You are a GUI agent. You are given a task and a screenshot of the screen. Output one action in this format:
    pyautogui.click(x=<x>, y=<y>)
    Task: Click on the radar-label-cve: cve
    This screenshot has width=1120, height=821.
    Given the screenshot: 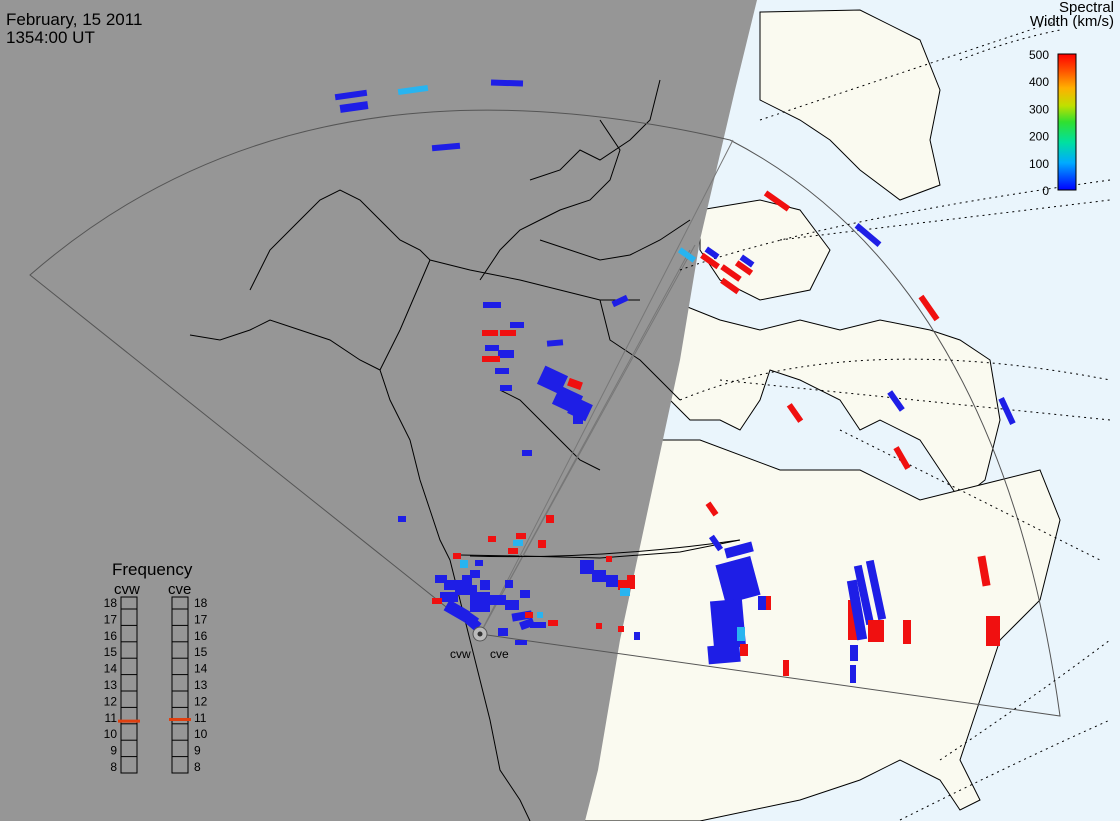 What is the action you would take?
    pyautogui.click(x=499, y=654)
    